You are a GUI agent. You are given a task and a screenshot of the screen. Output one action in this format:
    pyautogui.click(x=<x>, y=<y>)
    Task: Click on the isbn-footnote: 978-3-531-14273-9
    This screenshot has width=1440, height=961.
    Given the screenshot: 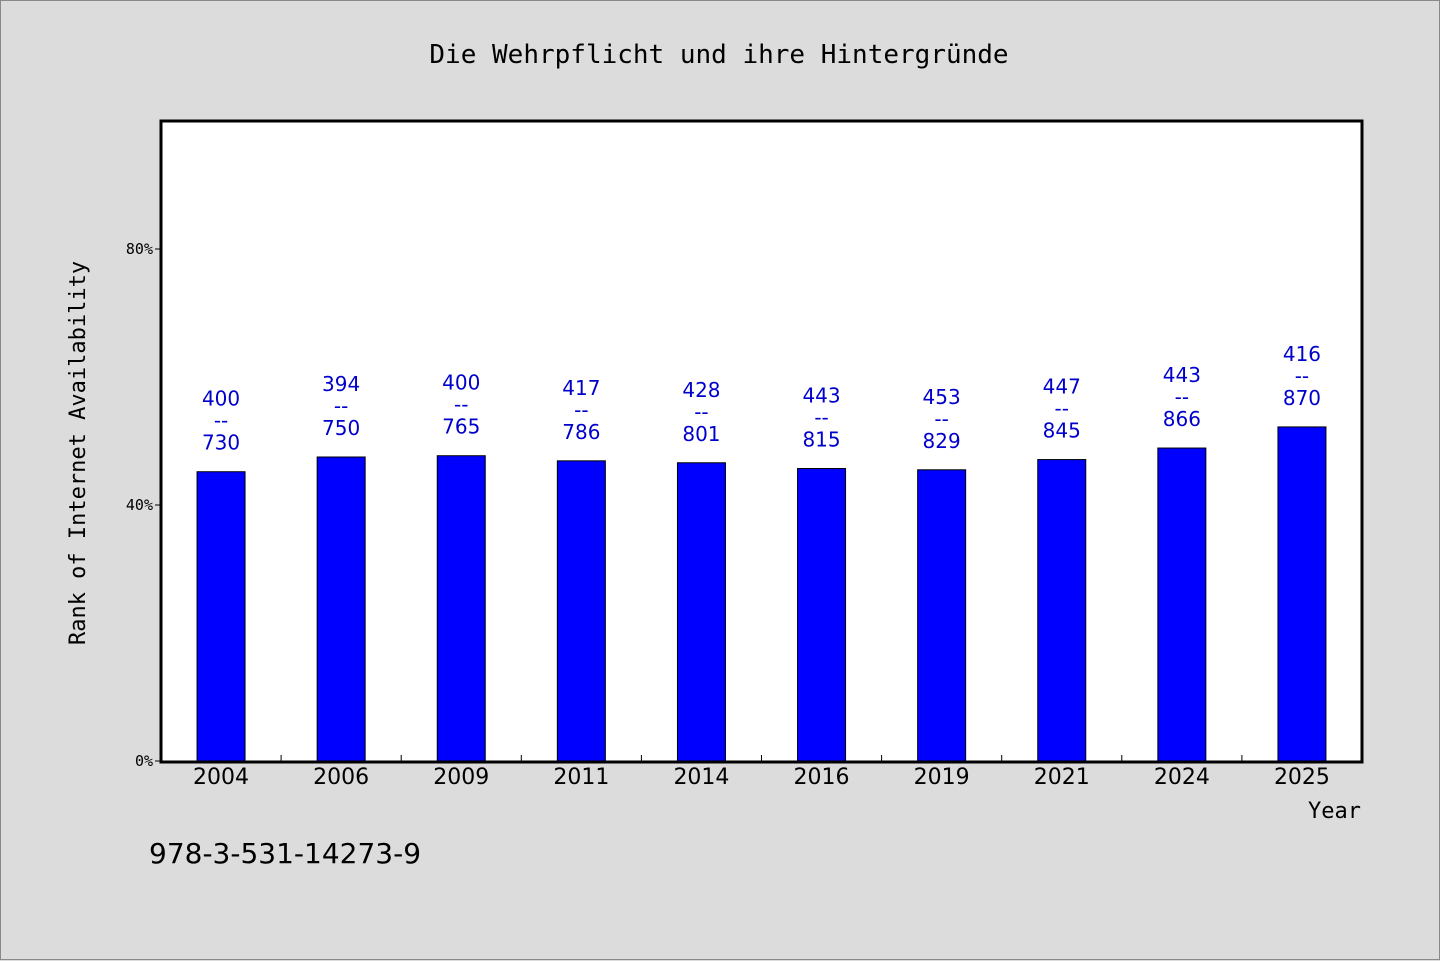 What is the action you would take?
    pyautogui.click(x=285, y=853)
    